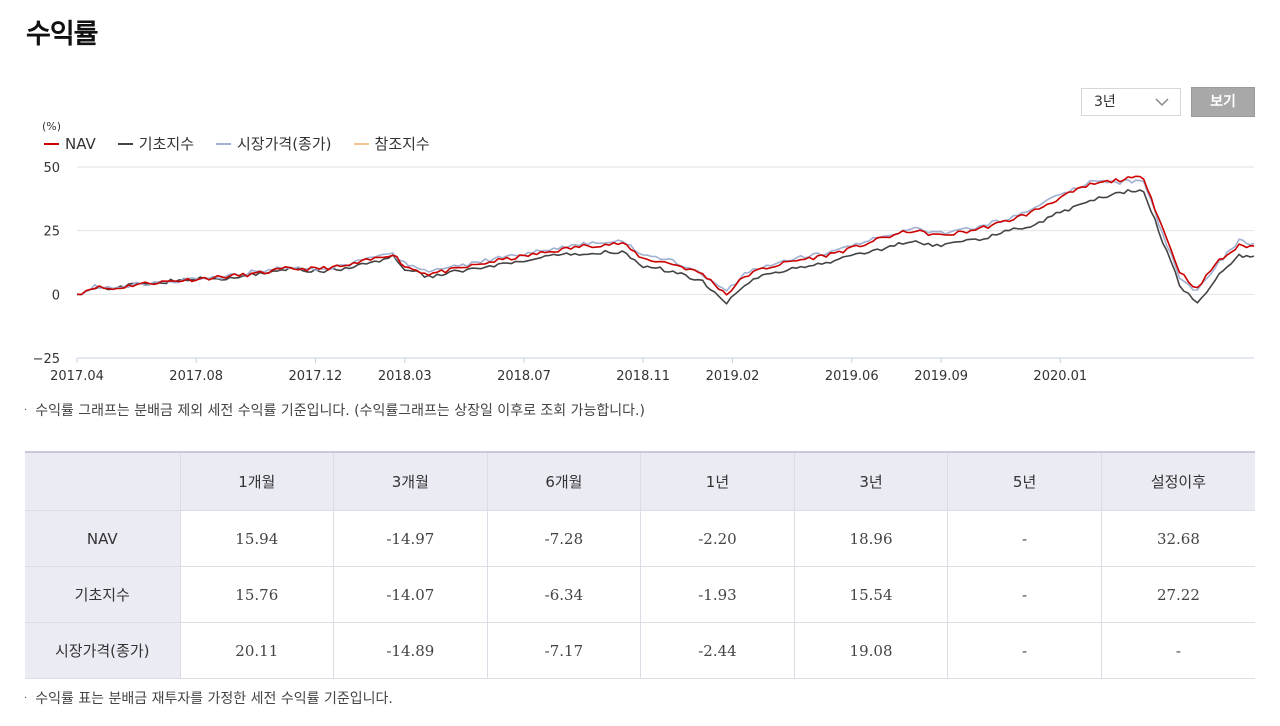 The height and width of the screenshot is (726, 1280). Describe the element at coordinates (1131, 102) in the screenshot. I see `period-select: 3년` at that location.